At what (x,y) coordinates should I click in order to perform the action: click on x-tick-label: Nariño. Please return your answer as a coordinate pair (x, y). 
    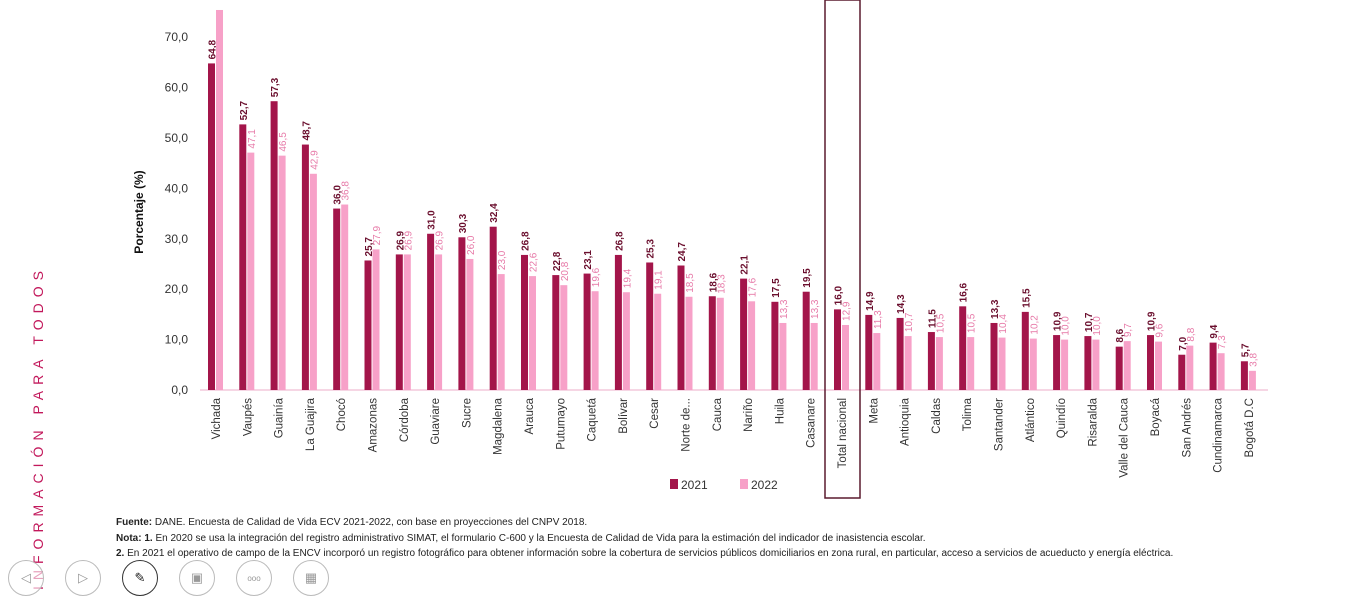
    Looking at the image, I should click on (749, 415).